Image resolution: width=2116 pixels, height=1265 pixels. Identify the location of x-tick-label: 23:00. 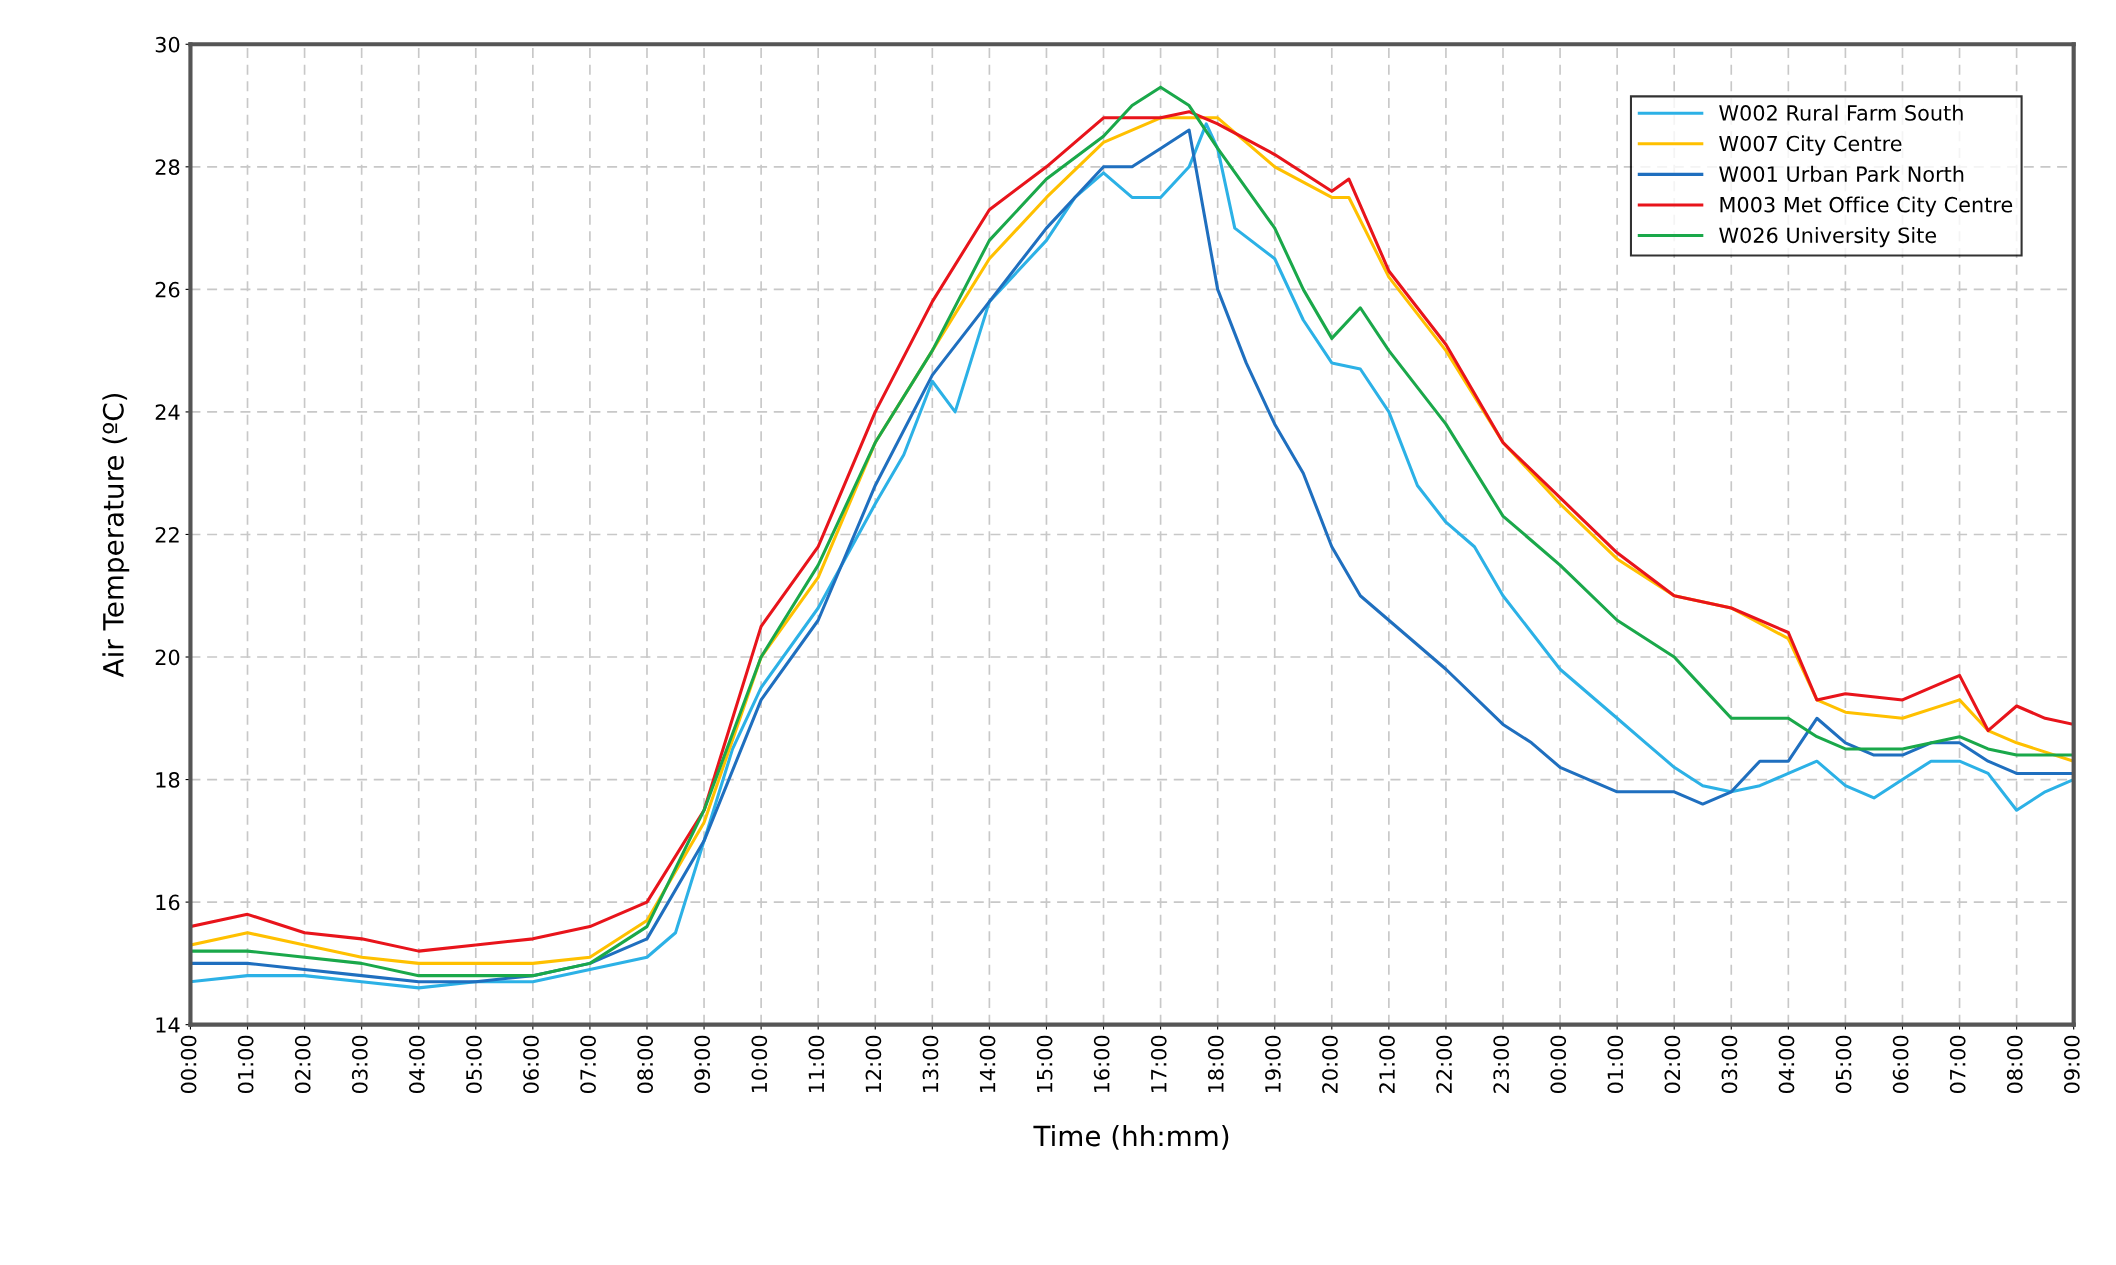
(1501, 1064).